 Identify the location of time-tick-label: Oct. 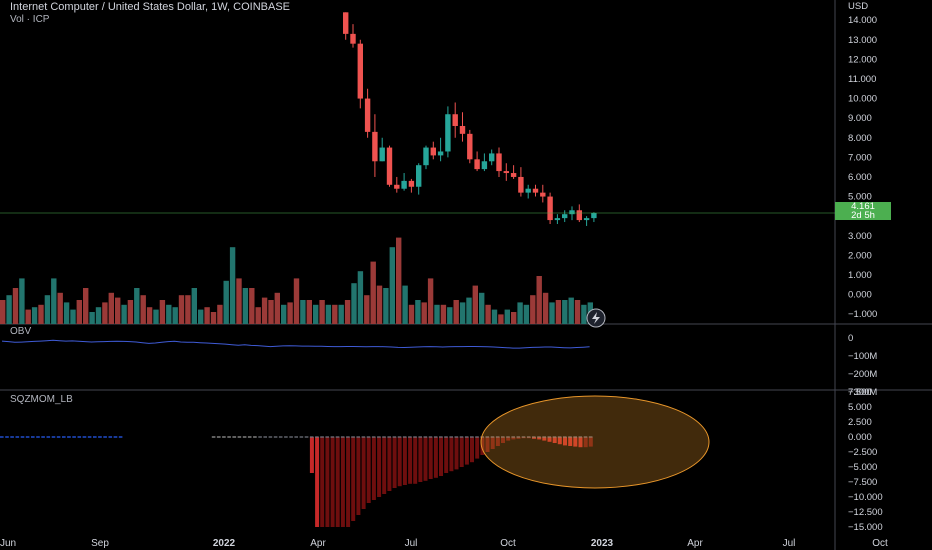
(880, 543).